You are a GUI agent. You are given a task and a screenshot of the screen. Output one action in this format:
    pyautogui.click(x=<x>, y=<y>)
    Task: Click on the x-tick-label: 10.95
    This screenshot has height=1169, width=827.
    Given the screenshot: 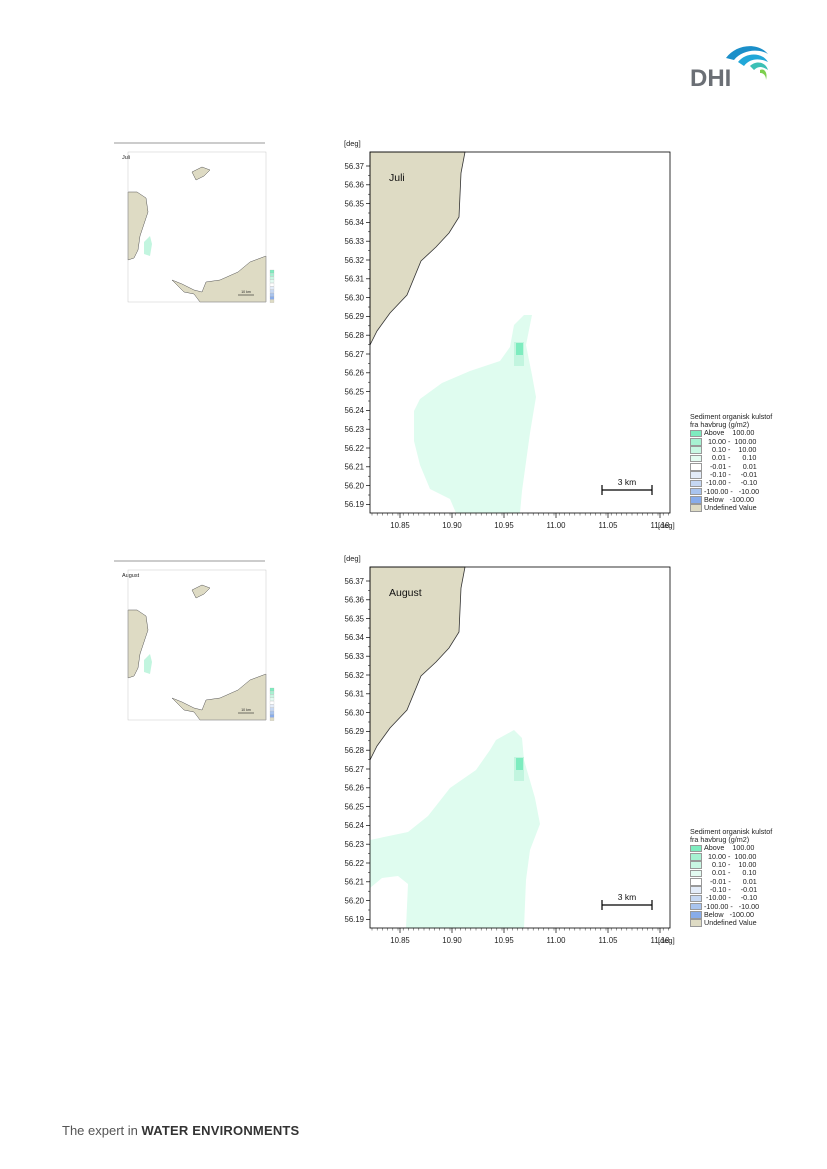 What is the action you would take?
    pyautogui.click(x=504, y=940)
    